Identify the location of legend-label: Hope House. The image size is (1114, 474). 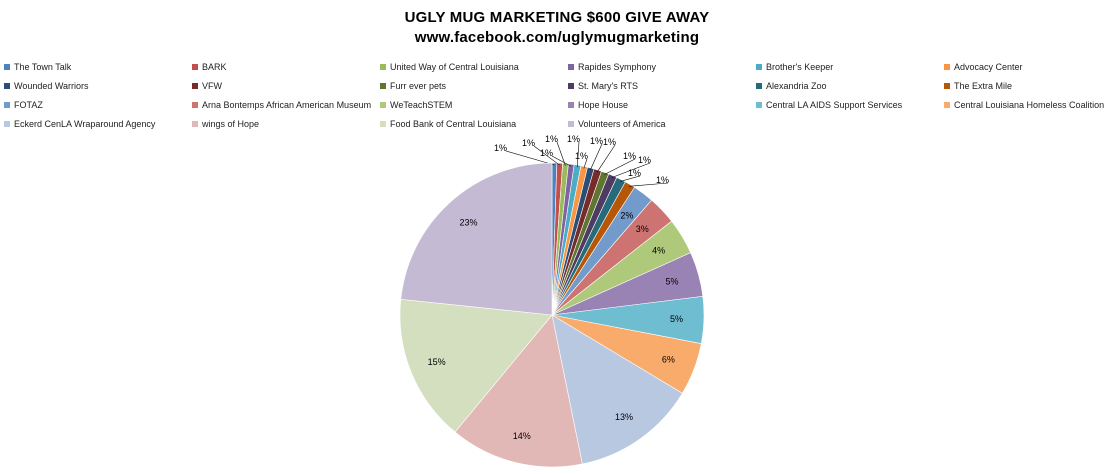
(603, 105).